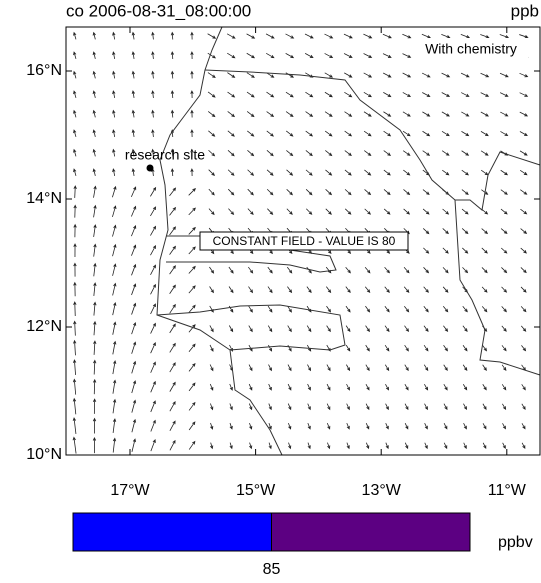 Image resolution: width=541 pixels, height=583 pixels. Describe the element at coordinates (371, 532) in the screenshot. I see `colorbar-box` at that location.